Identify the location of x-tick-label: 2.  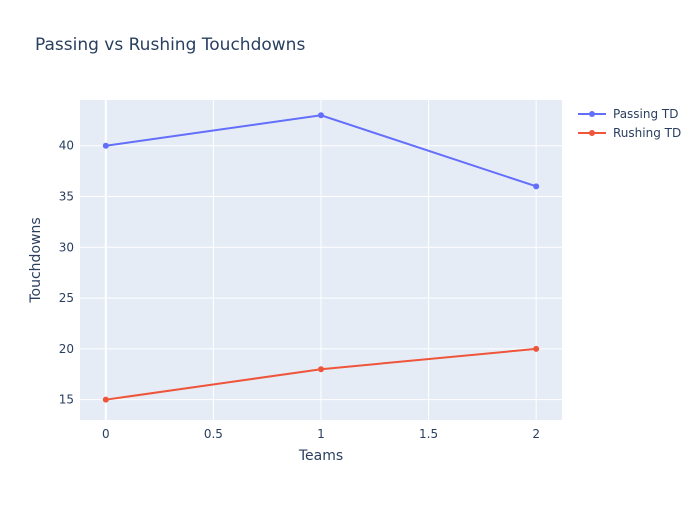
(536, 434).